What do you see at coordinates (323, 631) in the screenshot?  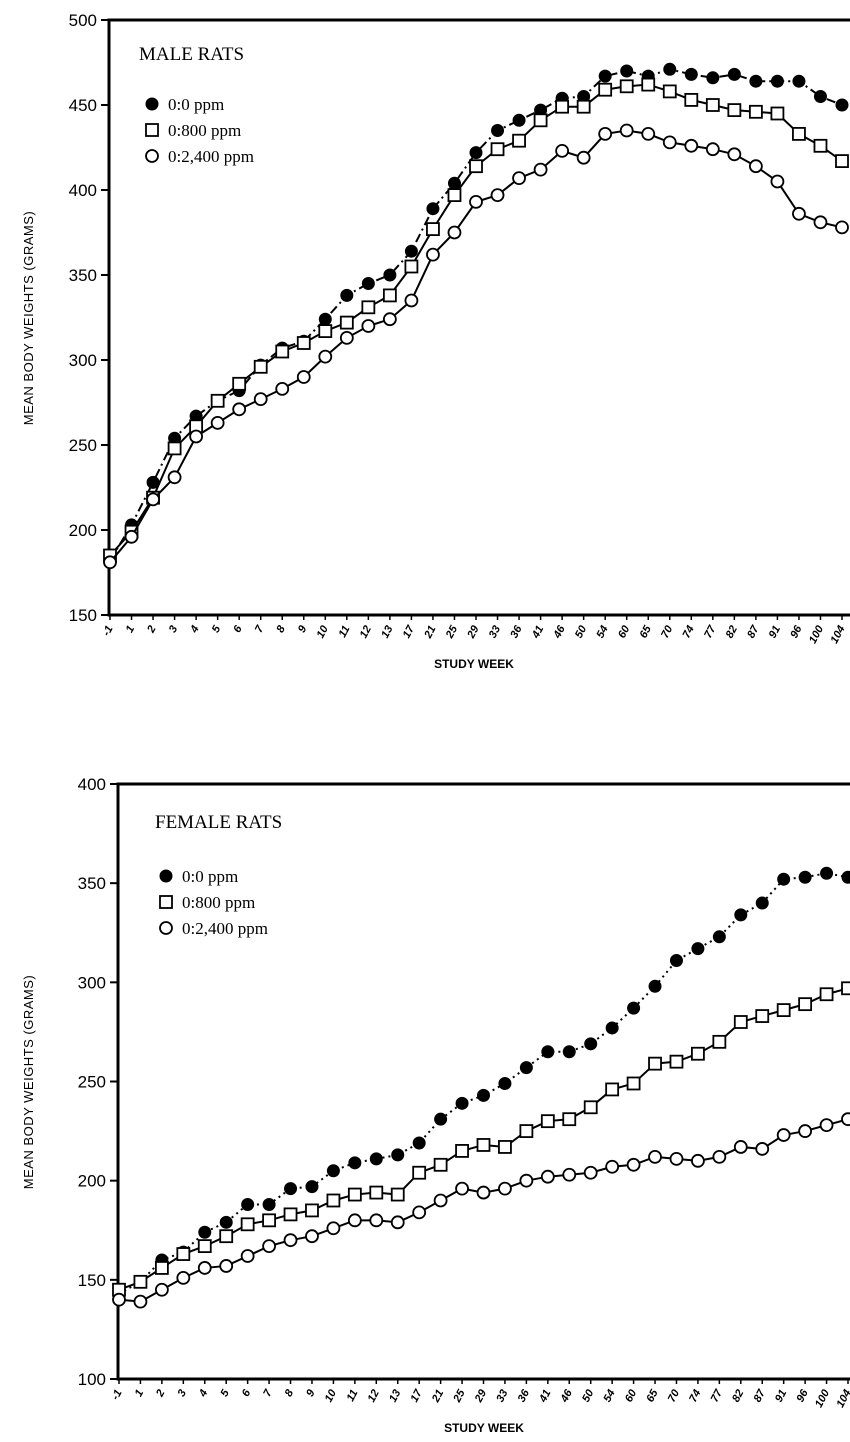 I see `x-tick-label: 10` at bounding box center [323, 631].